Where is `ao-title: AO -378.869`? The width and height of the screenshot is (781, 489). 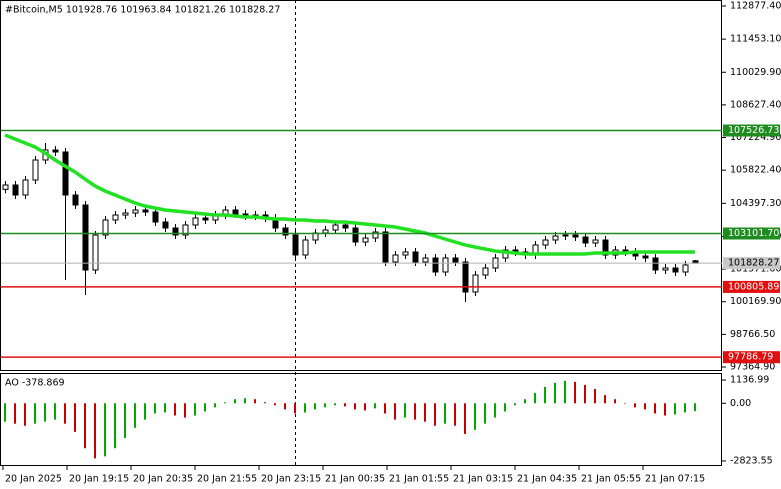 ao-title: AO -378.869 is located at coordinates (35, 383).